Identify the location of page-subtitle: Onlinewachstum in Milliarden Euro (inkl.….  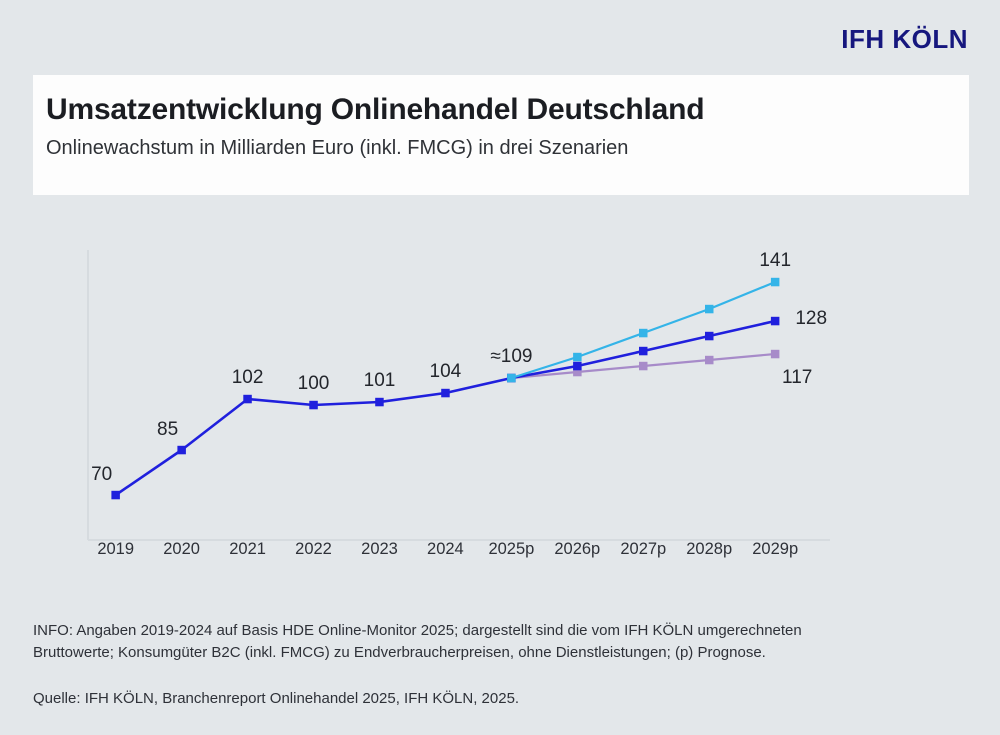
(337, 148).